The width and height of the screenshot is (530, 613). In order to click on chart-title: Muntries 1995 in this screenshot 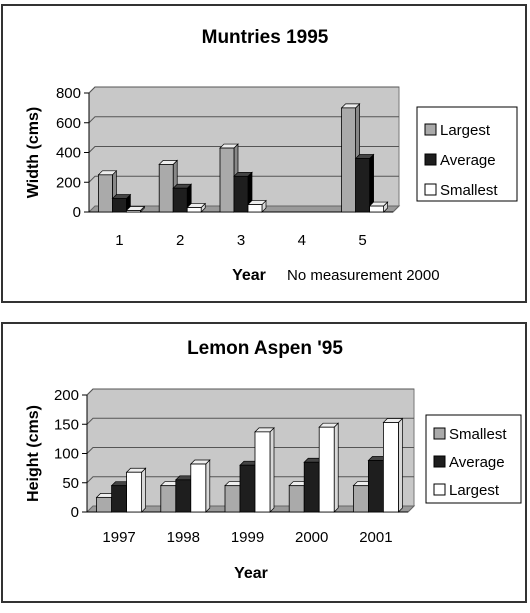, I will do `click(265, 37)`.